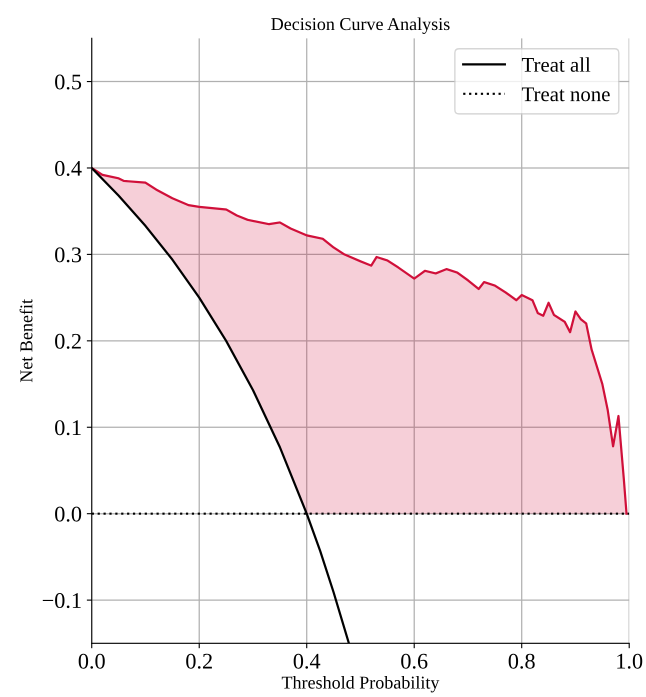 This screenshot has width=646, height=697. I want to click on chart-title: Decision Curve Analysis, so click(360, 25).